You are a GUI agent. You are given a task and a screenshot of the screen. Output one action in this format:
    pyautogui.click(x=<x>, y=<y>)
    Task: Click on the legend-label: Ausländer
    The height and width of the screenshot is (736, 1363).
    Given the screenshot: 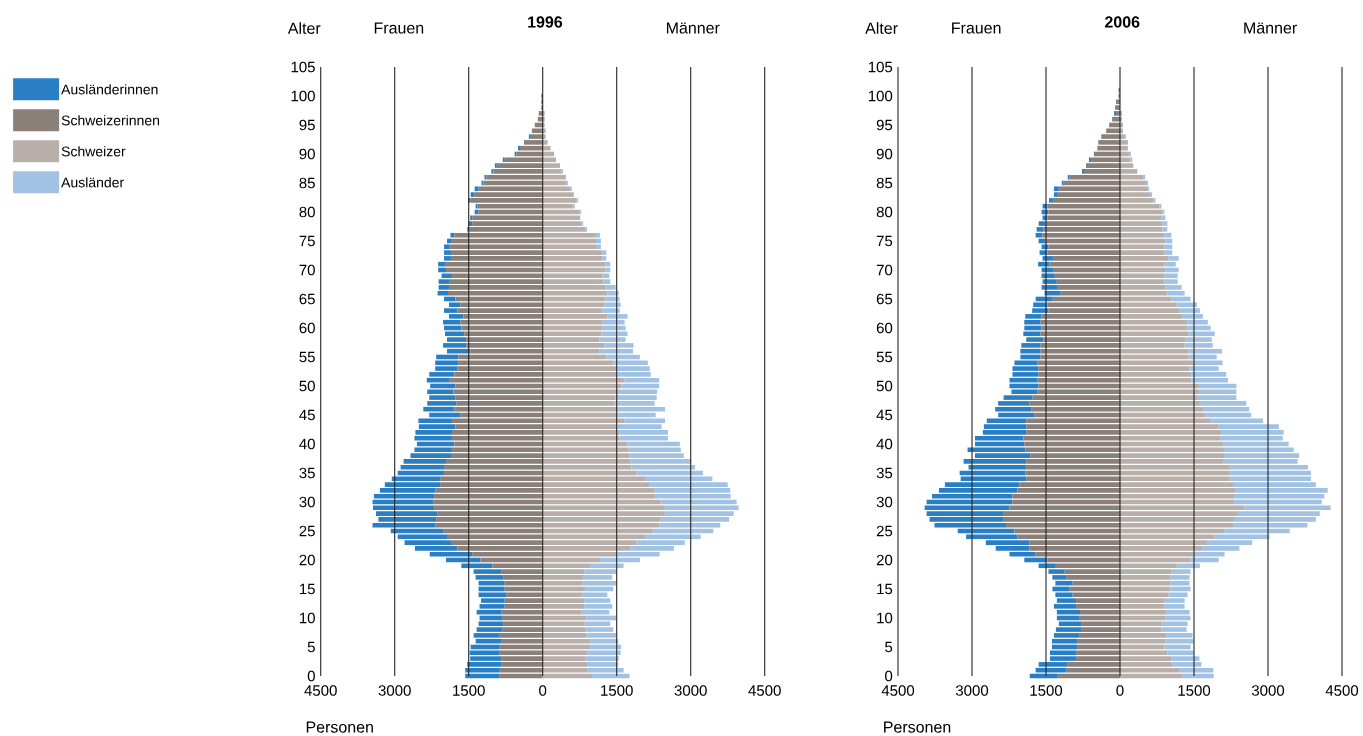 What is the action you would take?
    pyautogui.click(x=92, y=182)
    